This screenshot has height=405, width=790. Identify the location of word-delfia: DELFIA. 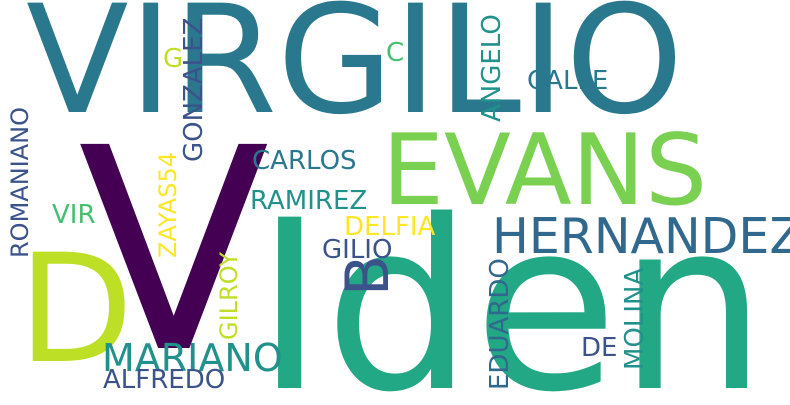
(390, 227).